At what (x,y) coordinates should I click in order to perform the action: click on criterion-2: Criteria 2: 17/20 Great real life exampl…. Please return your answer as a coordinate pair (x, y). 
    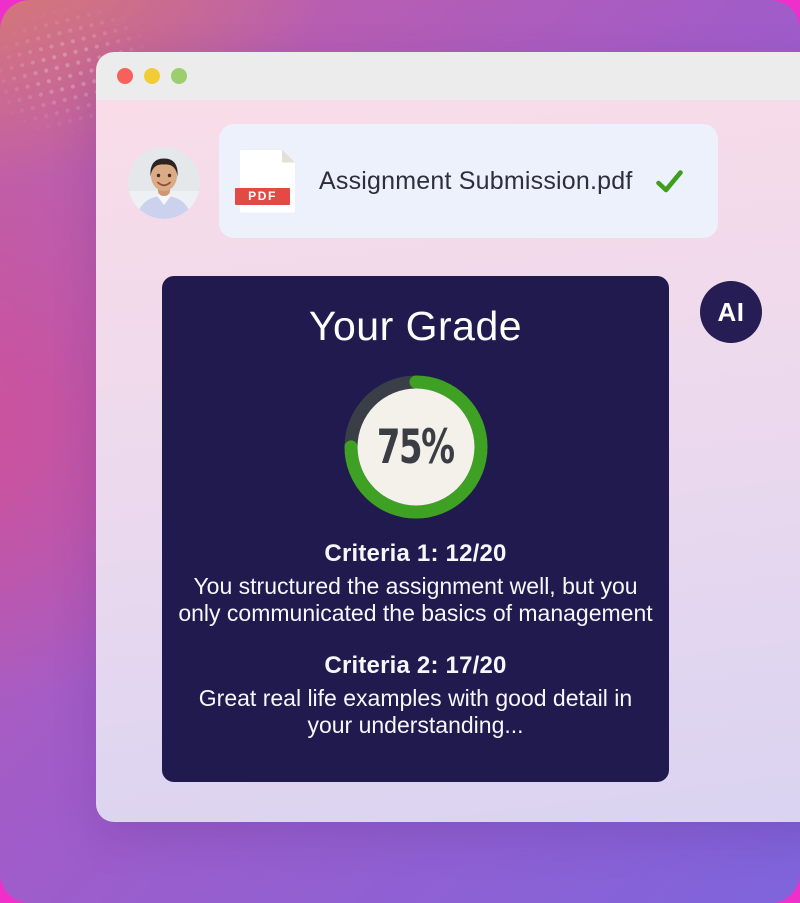
    Looking at the image, I should click on (415, 695).